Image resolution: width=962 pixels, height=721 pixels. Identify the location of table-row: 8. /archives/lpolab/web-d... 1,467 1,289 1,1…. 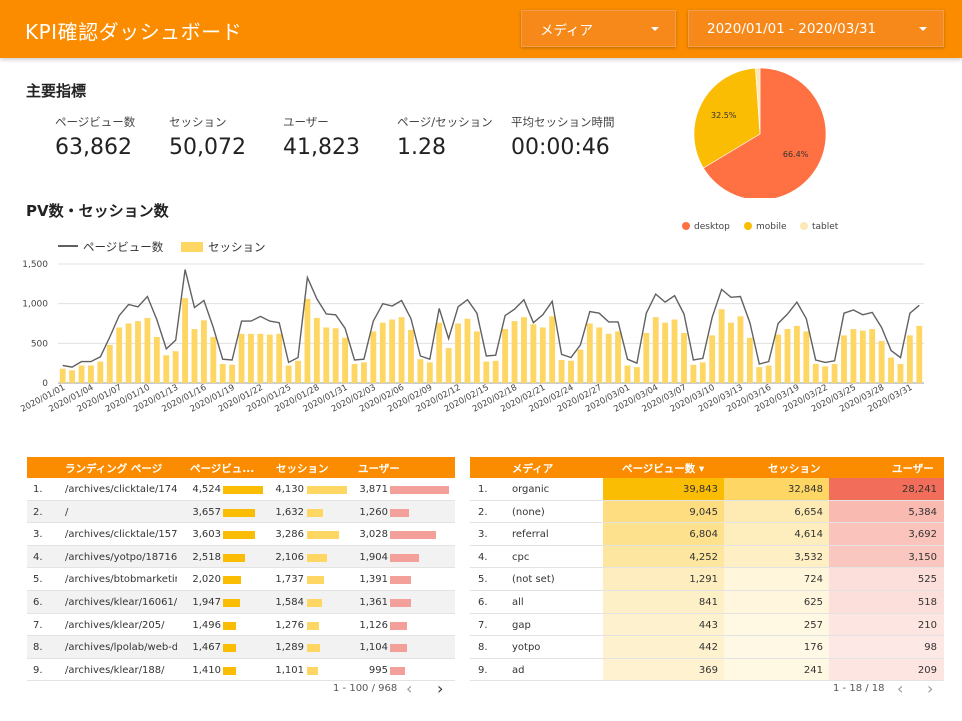
(241, 647).